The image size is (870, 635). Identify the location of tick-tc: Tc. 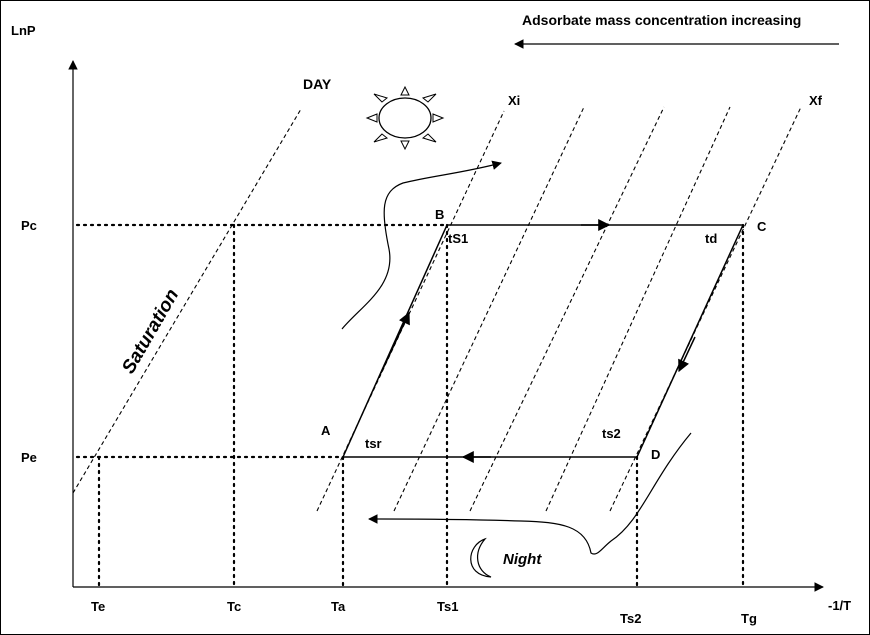
(234, 606).